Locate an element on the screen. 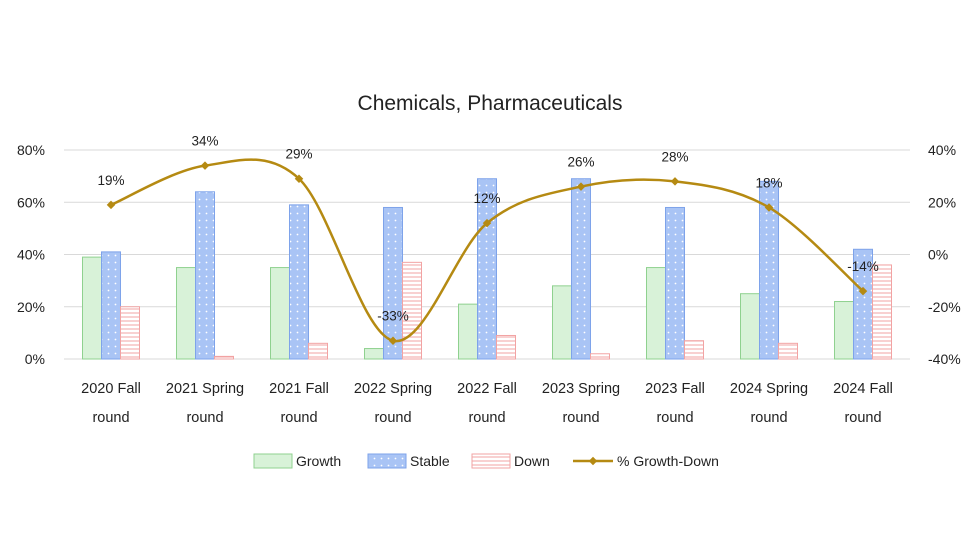 Image resolution: width=980 pixels, height=560 pixels. y-left-tick-label: 0% is located at coordinates (35, 359).